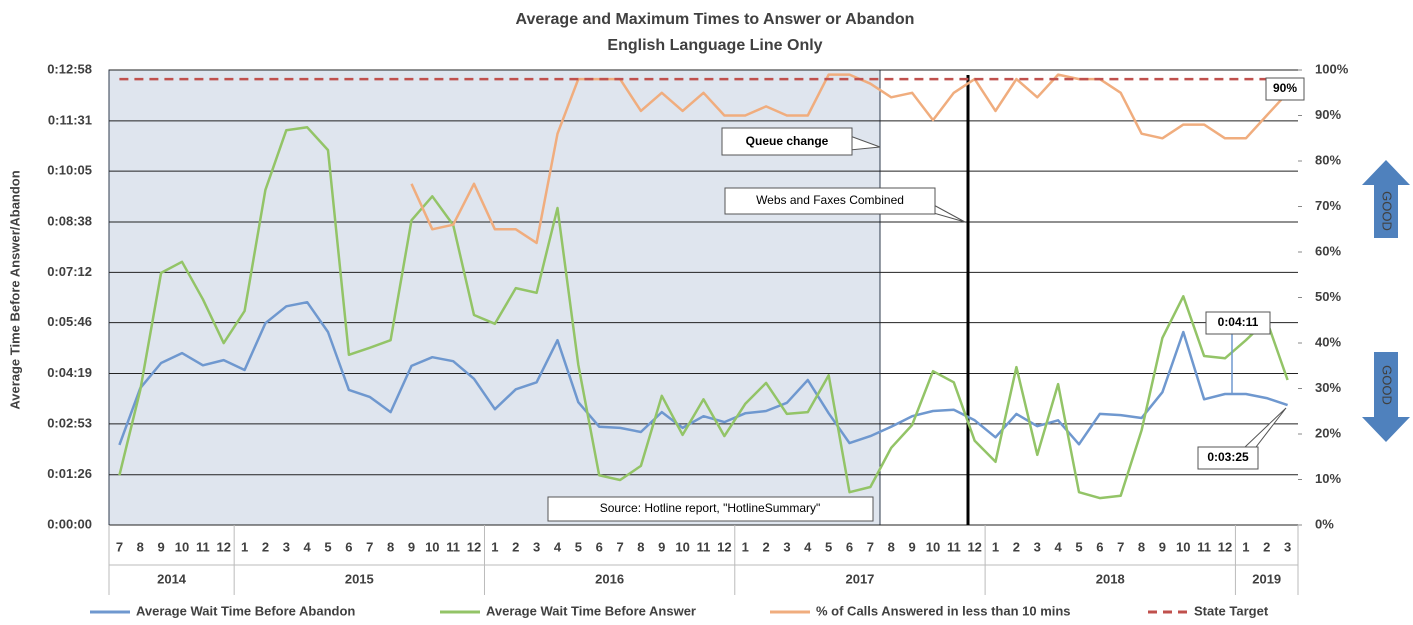 The height and width of the screenshot is (625, 1413). I want to click on y2-tick-label: 20%, so click(1328, 432).